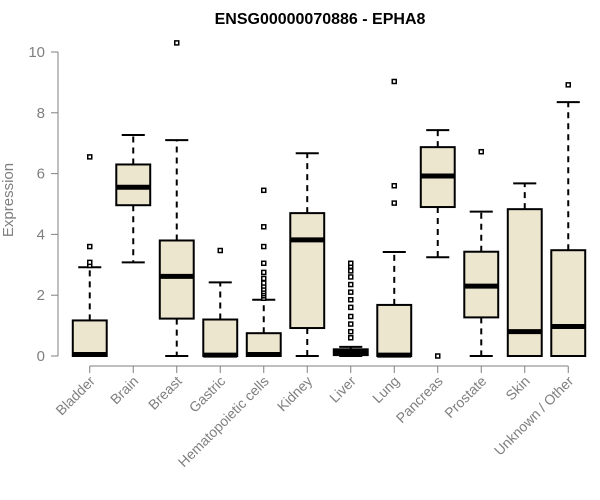  Describe the element at coordinates (41, 234) in the screenshot. I see `y-tick-label: 4` at that location.